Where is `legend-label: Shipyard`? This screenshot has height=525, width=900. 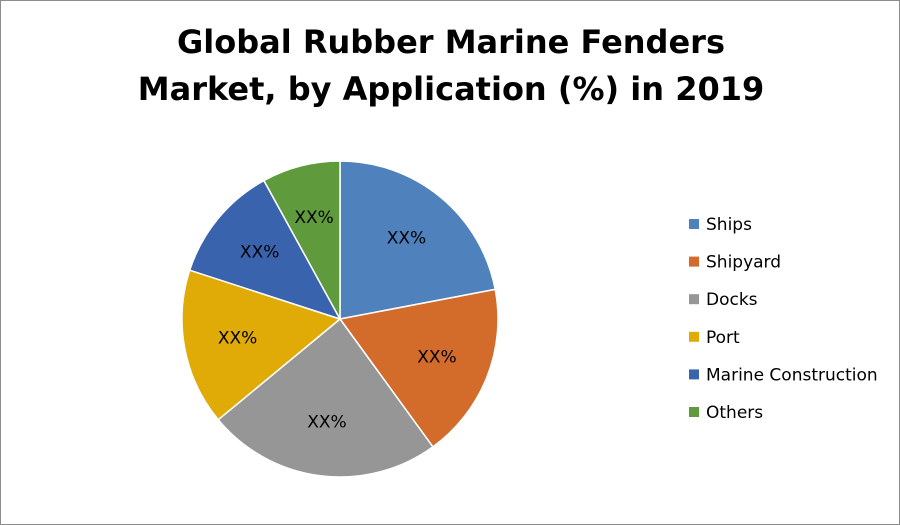
legend-label: Shipyard is located at coordinates (743, 263).